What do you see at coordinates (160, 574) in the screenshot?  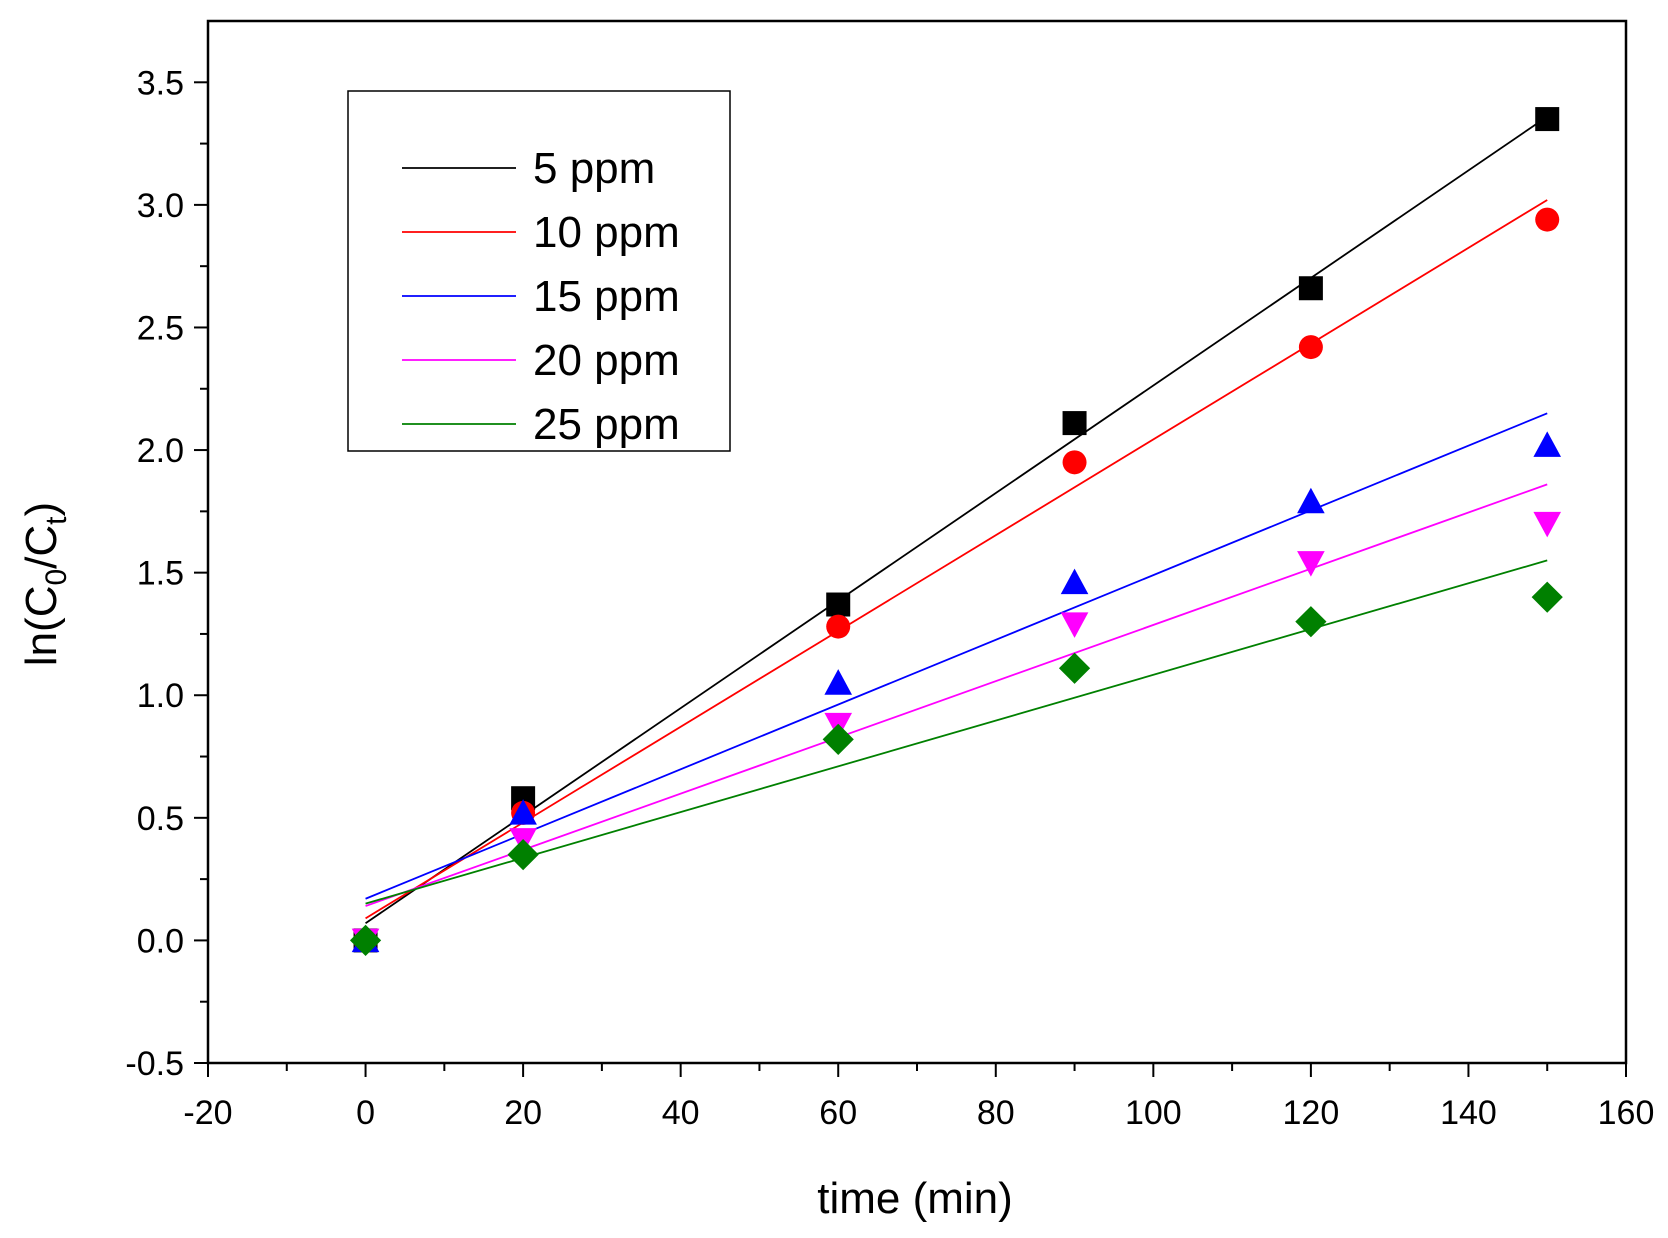 I see `y-tick-label: 1.5` at bounding box center [160, 574].